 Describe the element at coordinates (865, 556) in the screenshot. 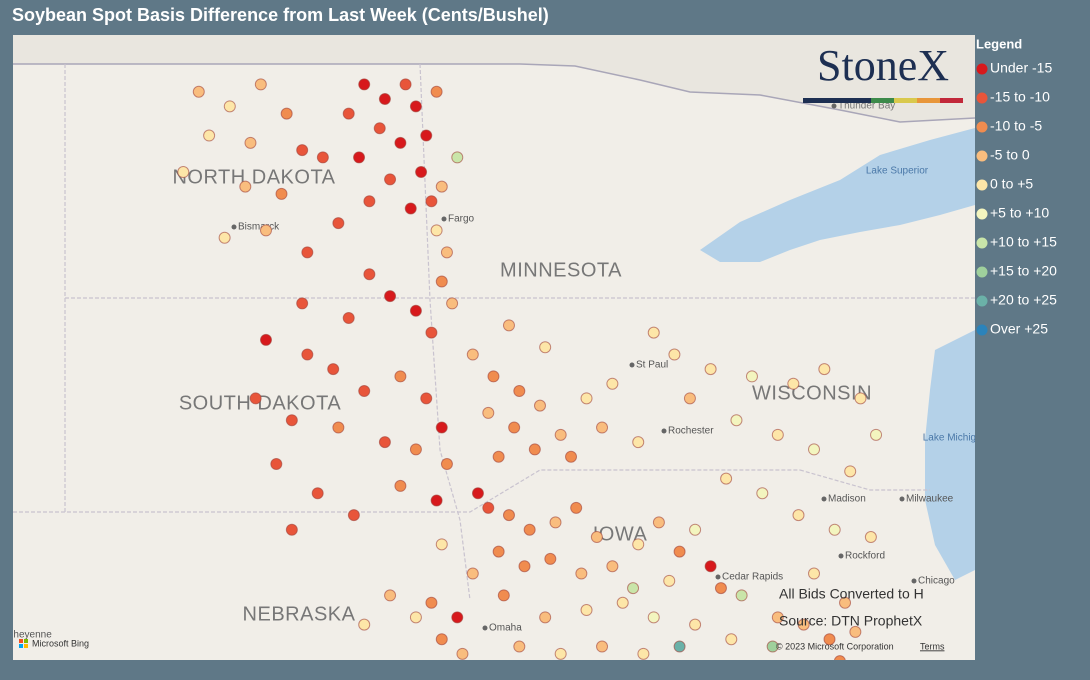

I see `place-label: Rockford` at that location.